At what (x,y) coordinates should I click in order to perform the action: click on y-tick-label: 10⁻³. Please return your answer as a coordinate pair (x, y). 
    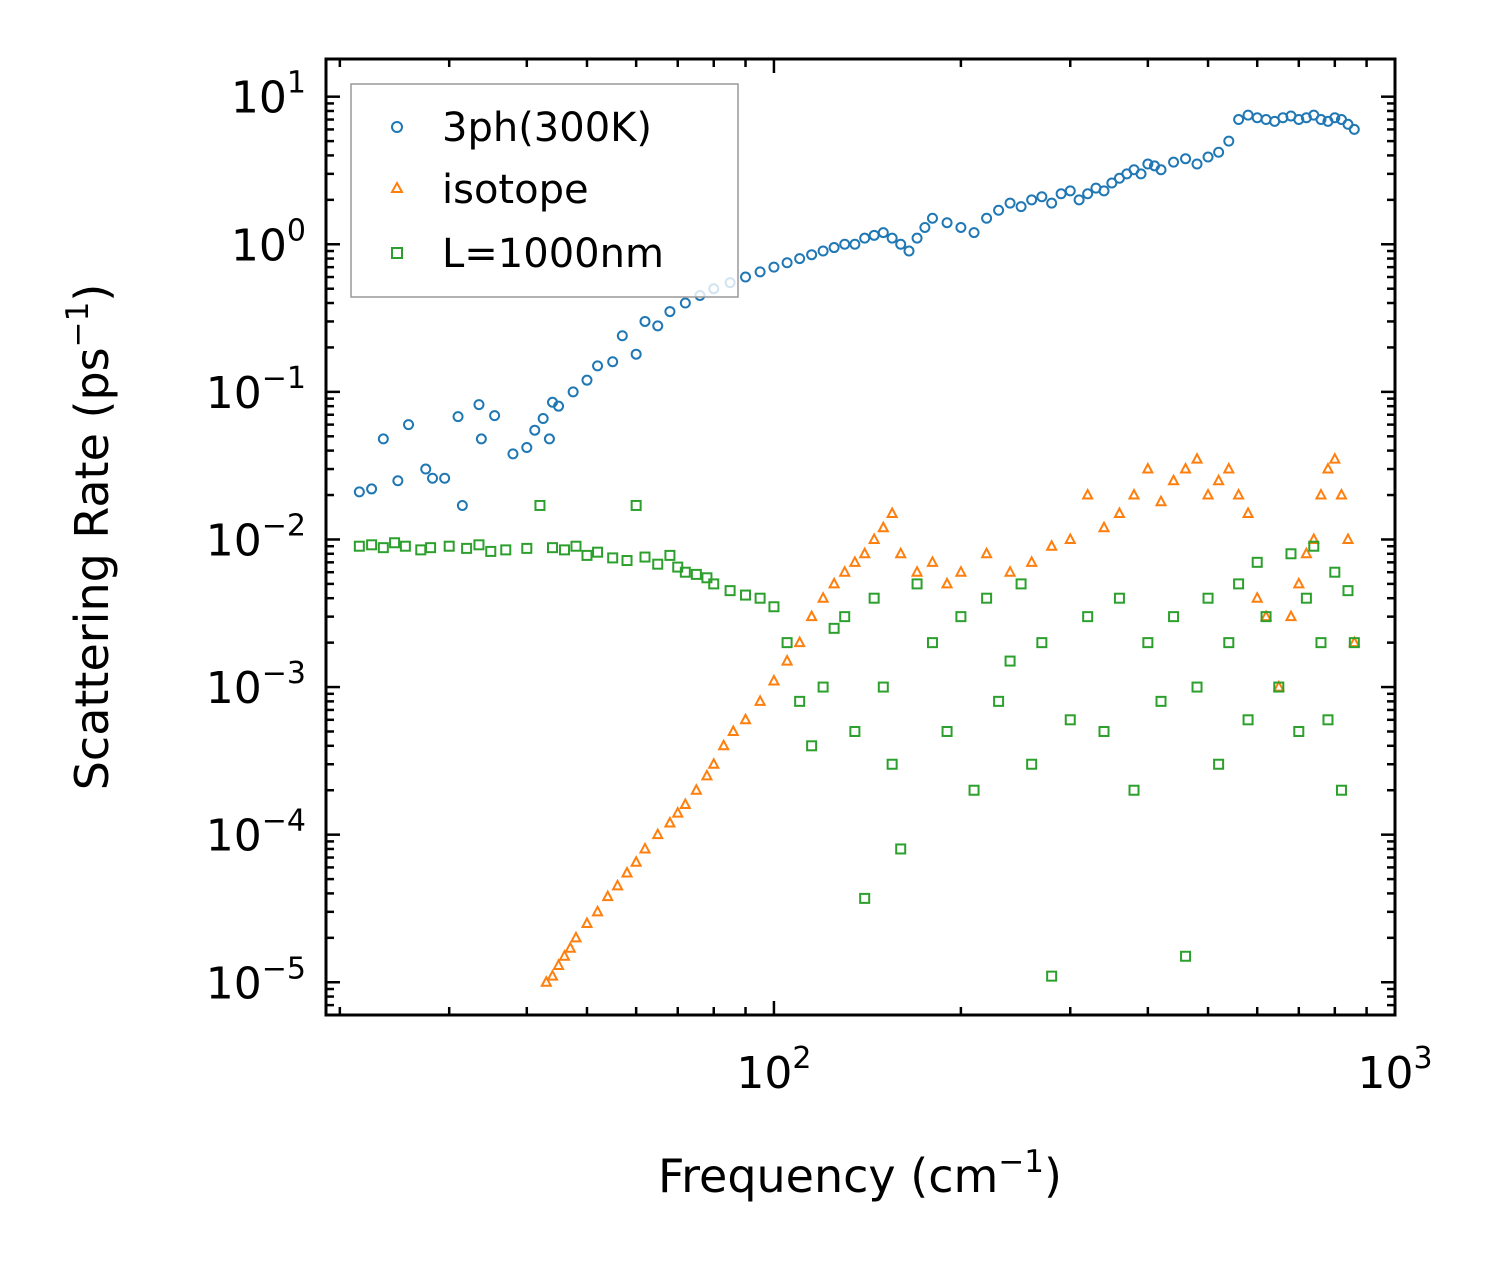
    Looking at the image, I should click on (256, 685).